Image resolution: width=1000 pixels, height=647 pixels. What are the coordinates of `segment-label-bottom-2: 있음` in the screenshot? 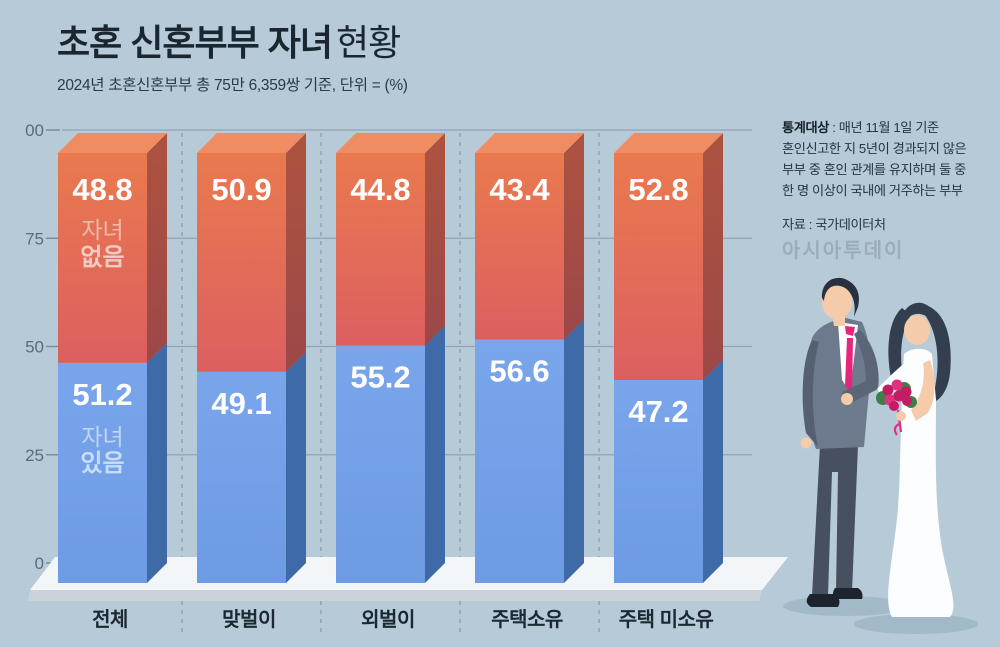 It's located at (102, 463).